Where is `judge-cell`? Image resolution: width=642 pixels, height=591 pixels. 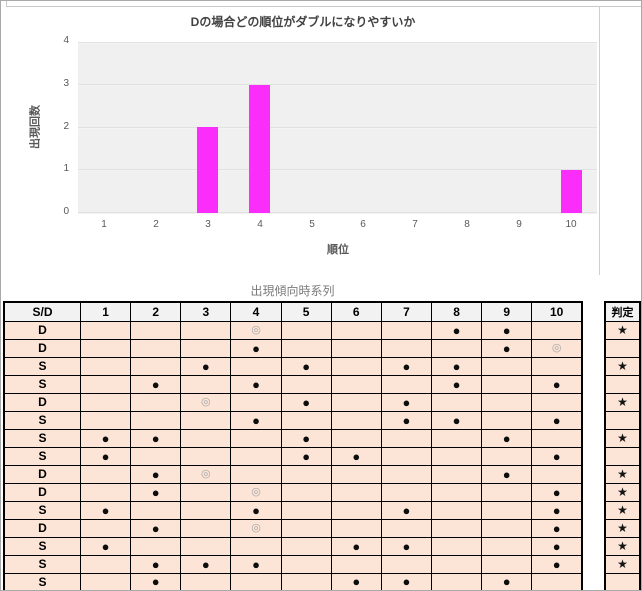
judge-cell is located at coordinates (622, 420).